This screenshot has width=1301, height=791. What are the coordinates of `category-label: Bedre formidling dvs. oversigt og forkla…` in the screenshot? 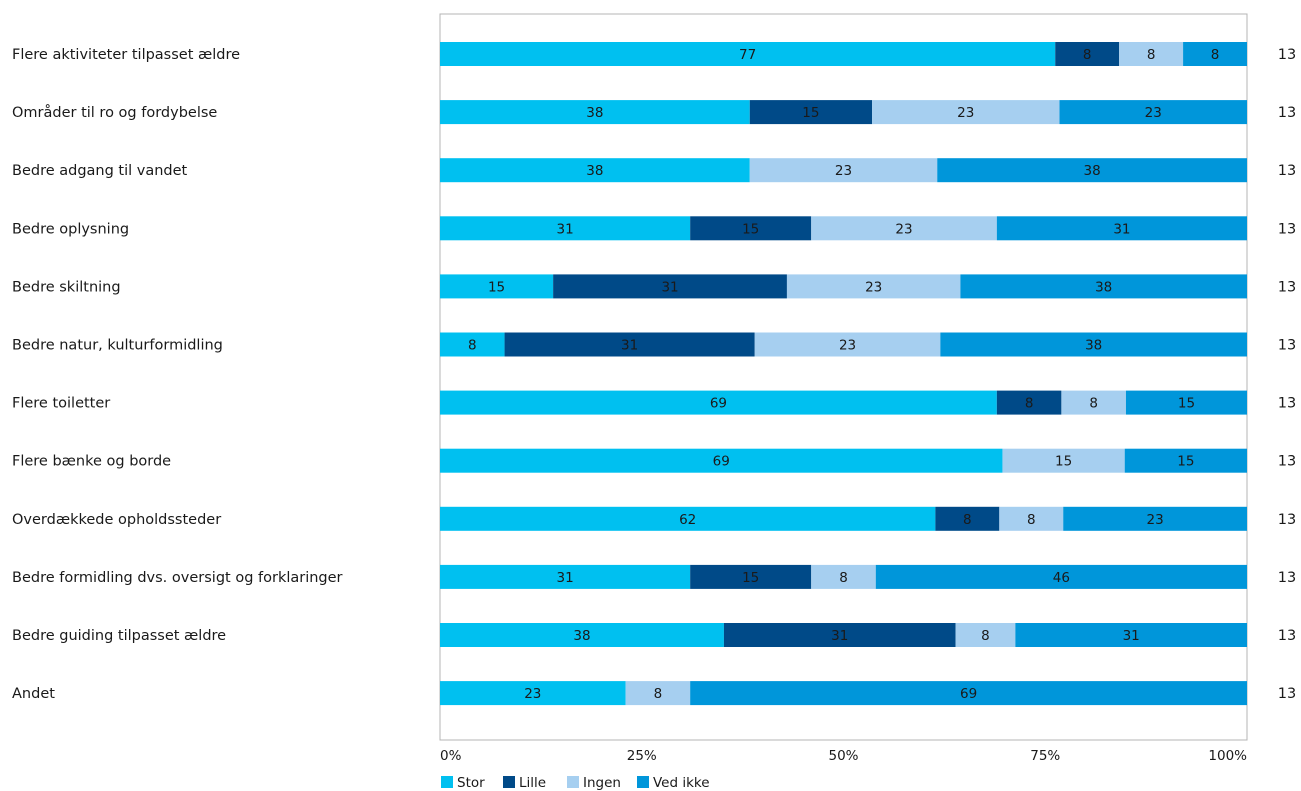 It's located at (177, 578).